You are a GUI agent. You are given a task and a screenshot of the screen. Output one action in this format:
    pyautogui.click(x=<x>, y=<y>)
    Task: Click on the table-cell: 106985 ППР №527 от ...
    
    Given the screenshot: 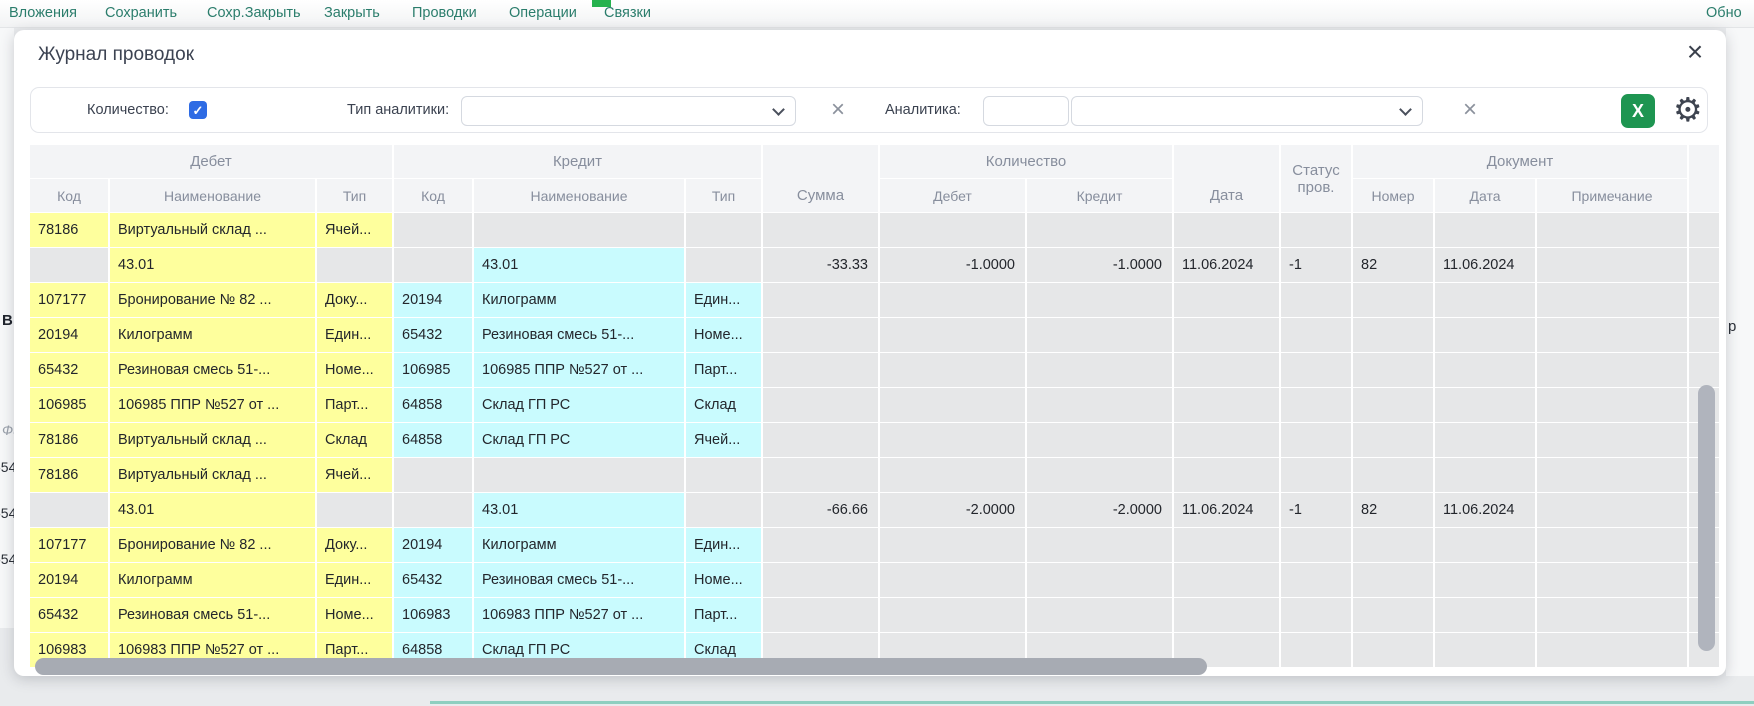 What is the action you would take?
    pyautogui.click(x=579, y=370)
    